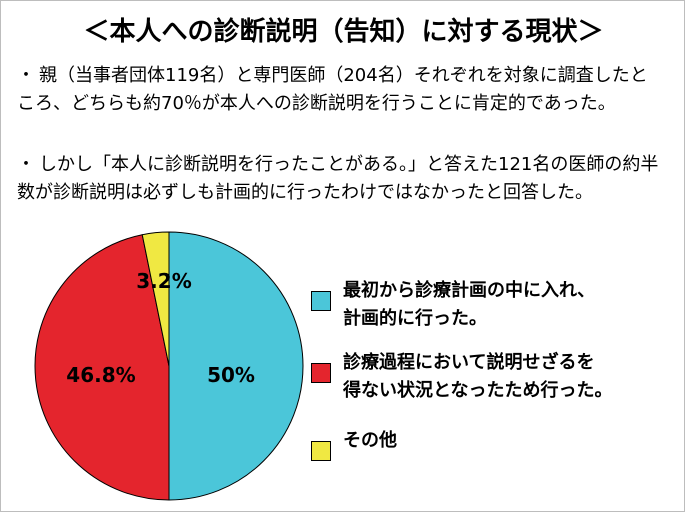 This screenshot has width=685, height=513. Describe the element at coordinates (478, 376) in the screenshot. I see `legend-label: 診療過程において説明せざるを 得ない状況となったため行った。` at that location.